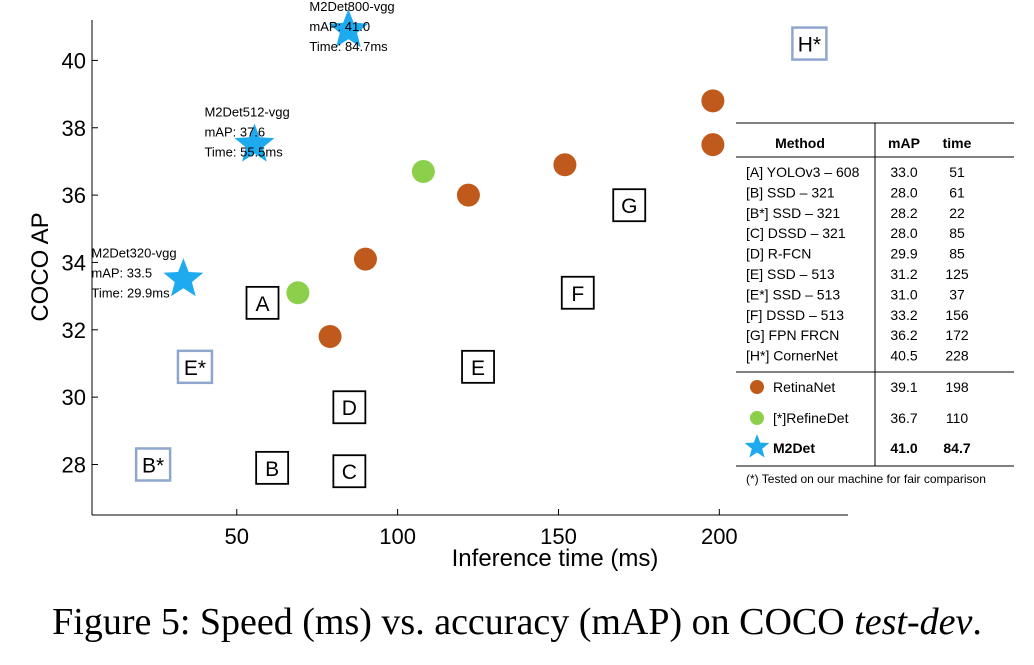 This screenshot has height=665, width=1034. What do you see at coordinates (246, 112) in the screenshot?
I see `annotation-line: M2Det512-vgg` at bounding box center [246, 112].